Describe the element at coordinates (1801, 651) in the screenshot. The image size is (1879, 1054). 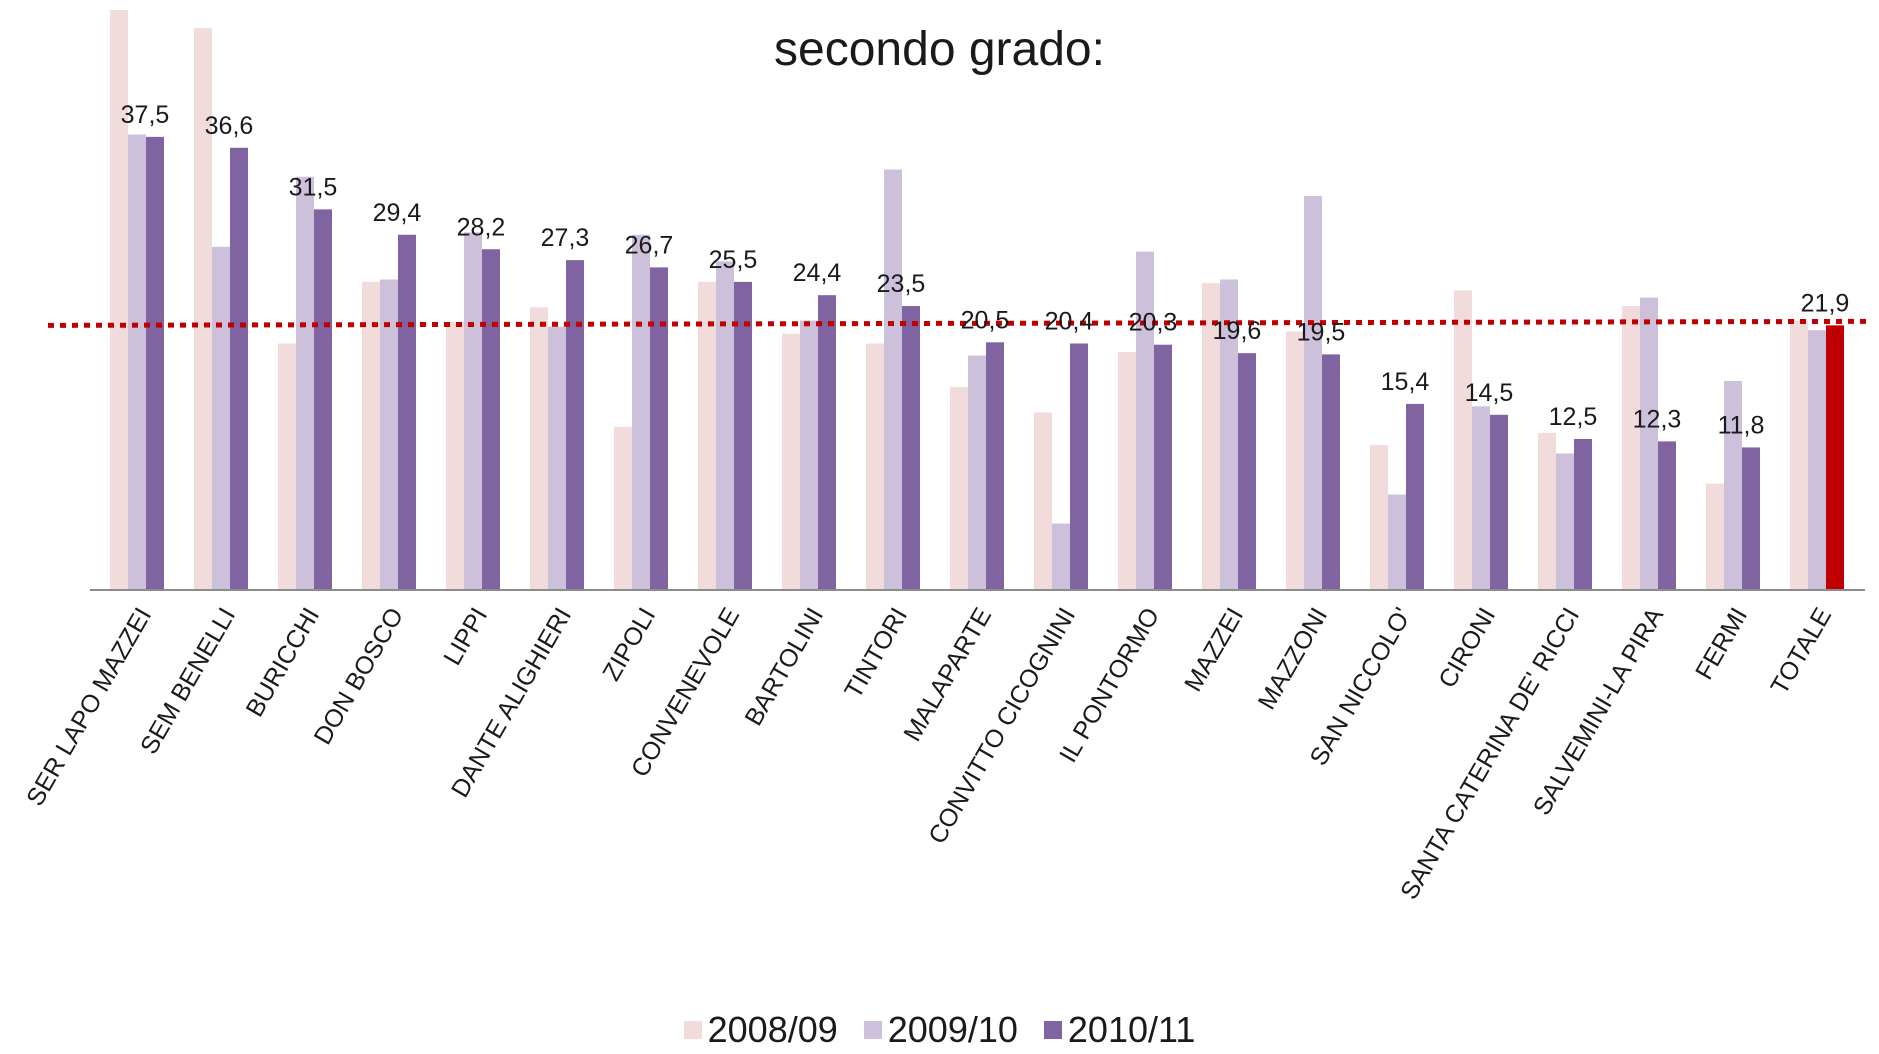
I see `category-label-20: TOTALE` at that location.